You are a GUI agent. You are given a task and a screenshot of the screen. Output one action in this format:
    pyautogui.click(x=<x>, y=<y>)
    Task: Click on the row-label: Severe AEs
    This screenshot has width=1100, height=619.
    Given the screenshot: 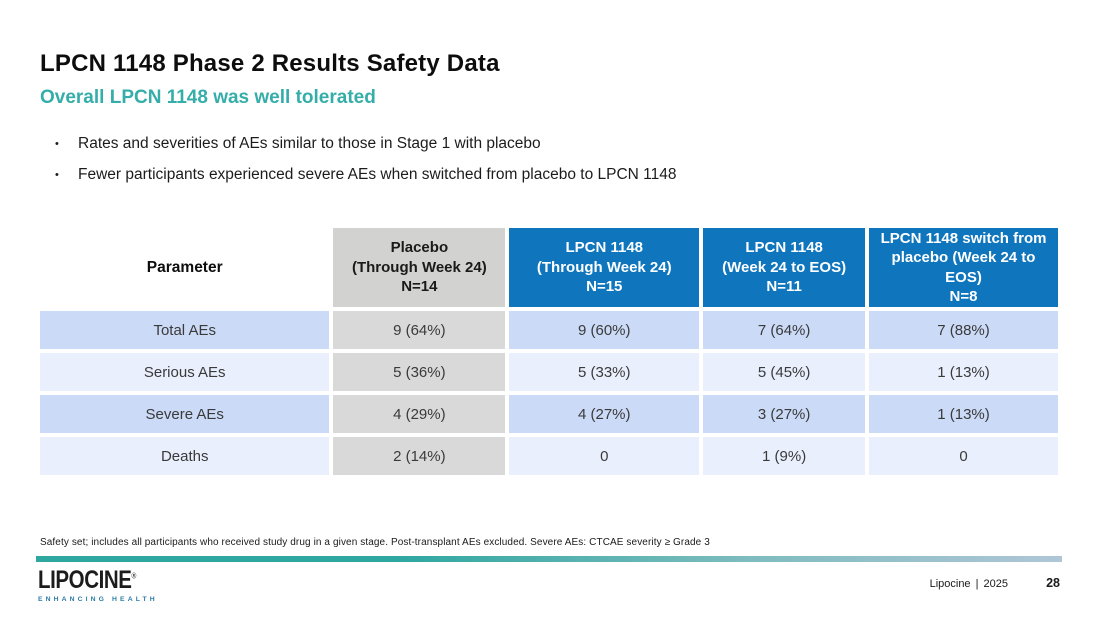 What is the action you would take?
    pyautogui.click(x=185, y=414)
    